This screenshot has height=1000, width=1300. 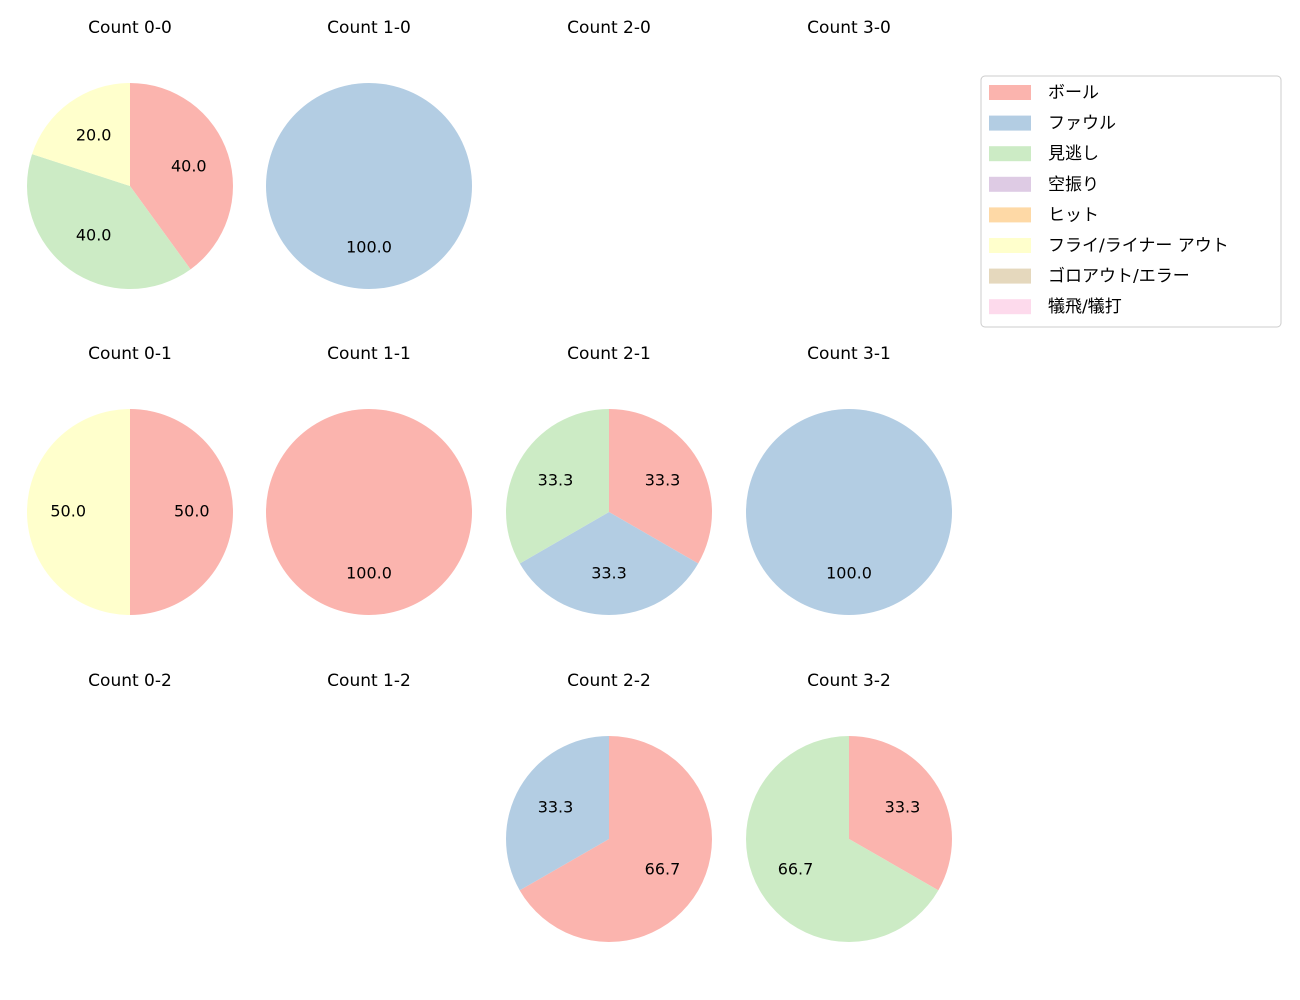 What do you see at coordinates (1119, 276) in the screenshot?
I see `legend-label: ゴロアウト/エラー` at bounding box center [1119, 276].